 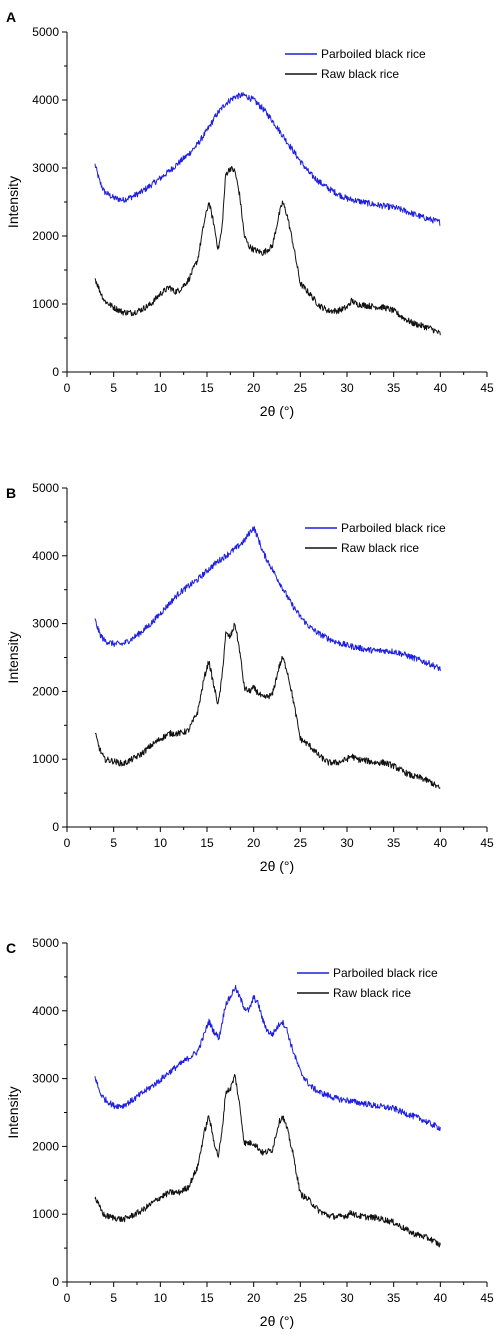 What do you see at coordinates (11, 17) in the screenshot?
I see `panel-letter: A` at bounding box center [11, 17].